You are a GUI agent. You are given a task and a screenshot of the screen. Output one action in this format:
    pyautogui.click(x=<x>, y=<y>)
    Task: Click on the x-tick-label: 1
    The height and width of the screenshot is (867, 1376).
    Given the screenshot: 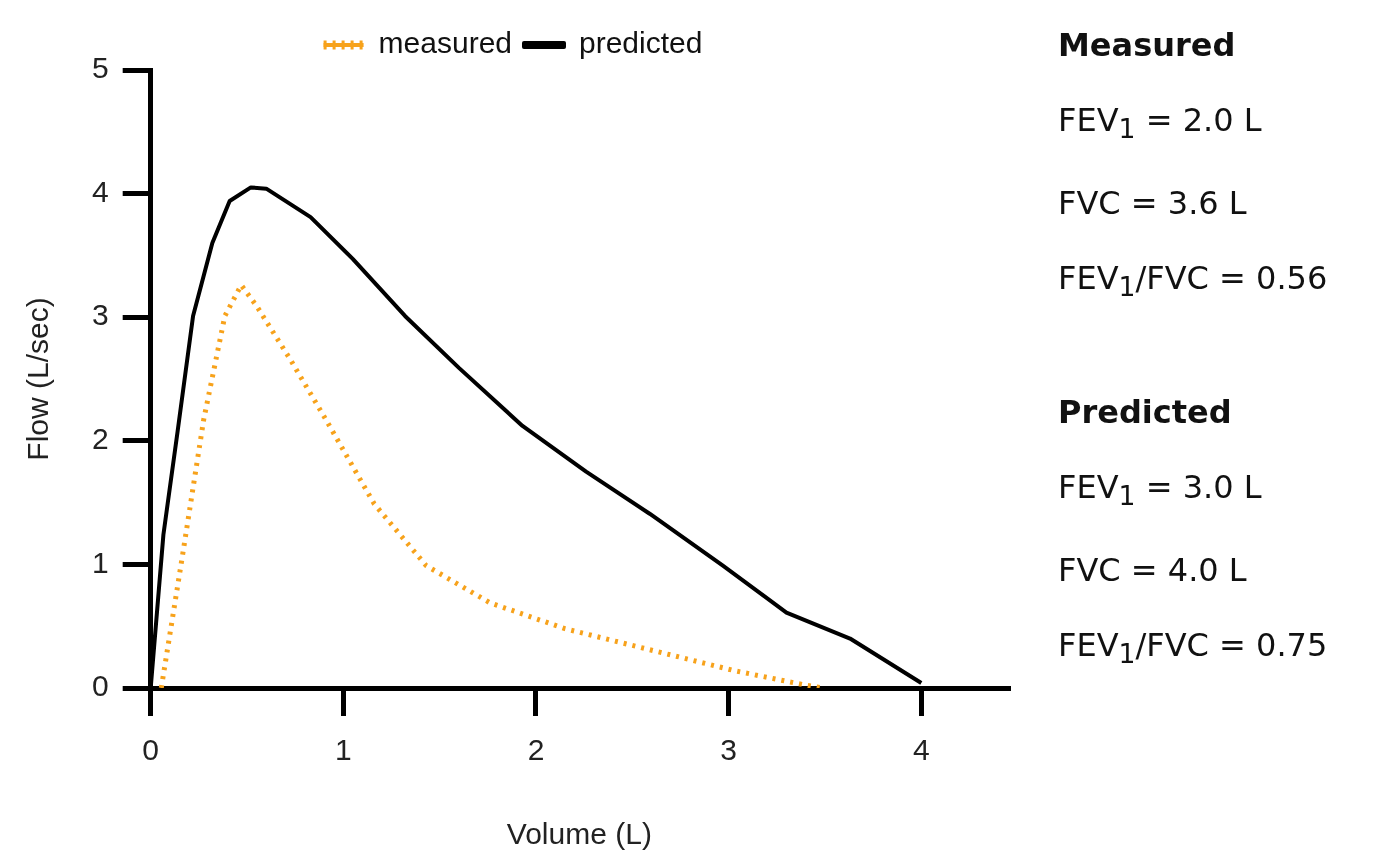 What is the action you would take?
    pyautogui.click(x=343, y=750)
    